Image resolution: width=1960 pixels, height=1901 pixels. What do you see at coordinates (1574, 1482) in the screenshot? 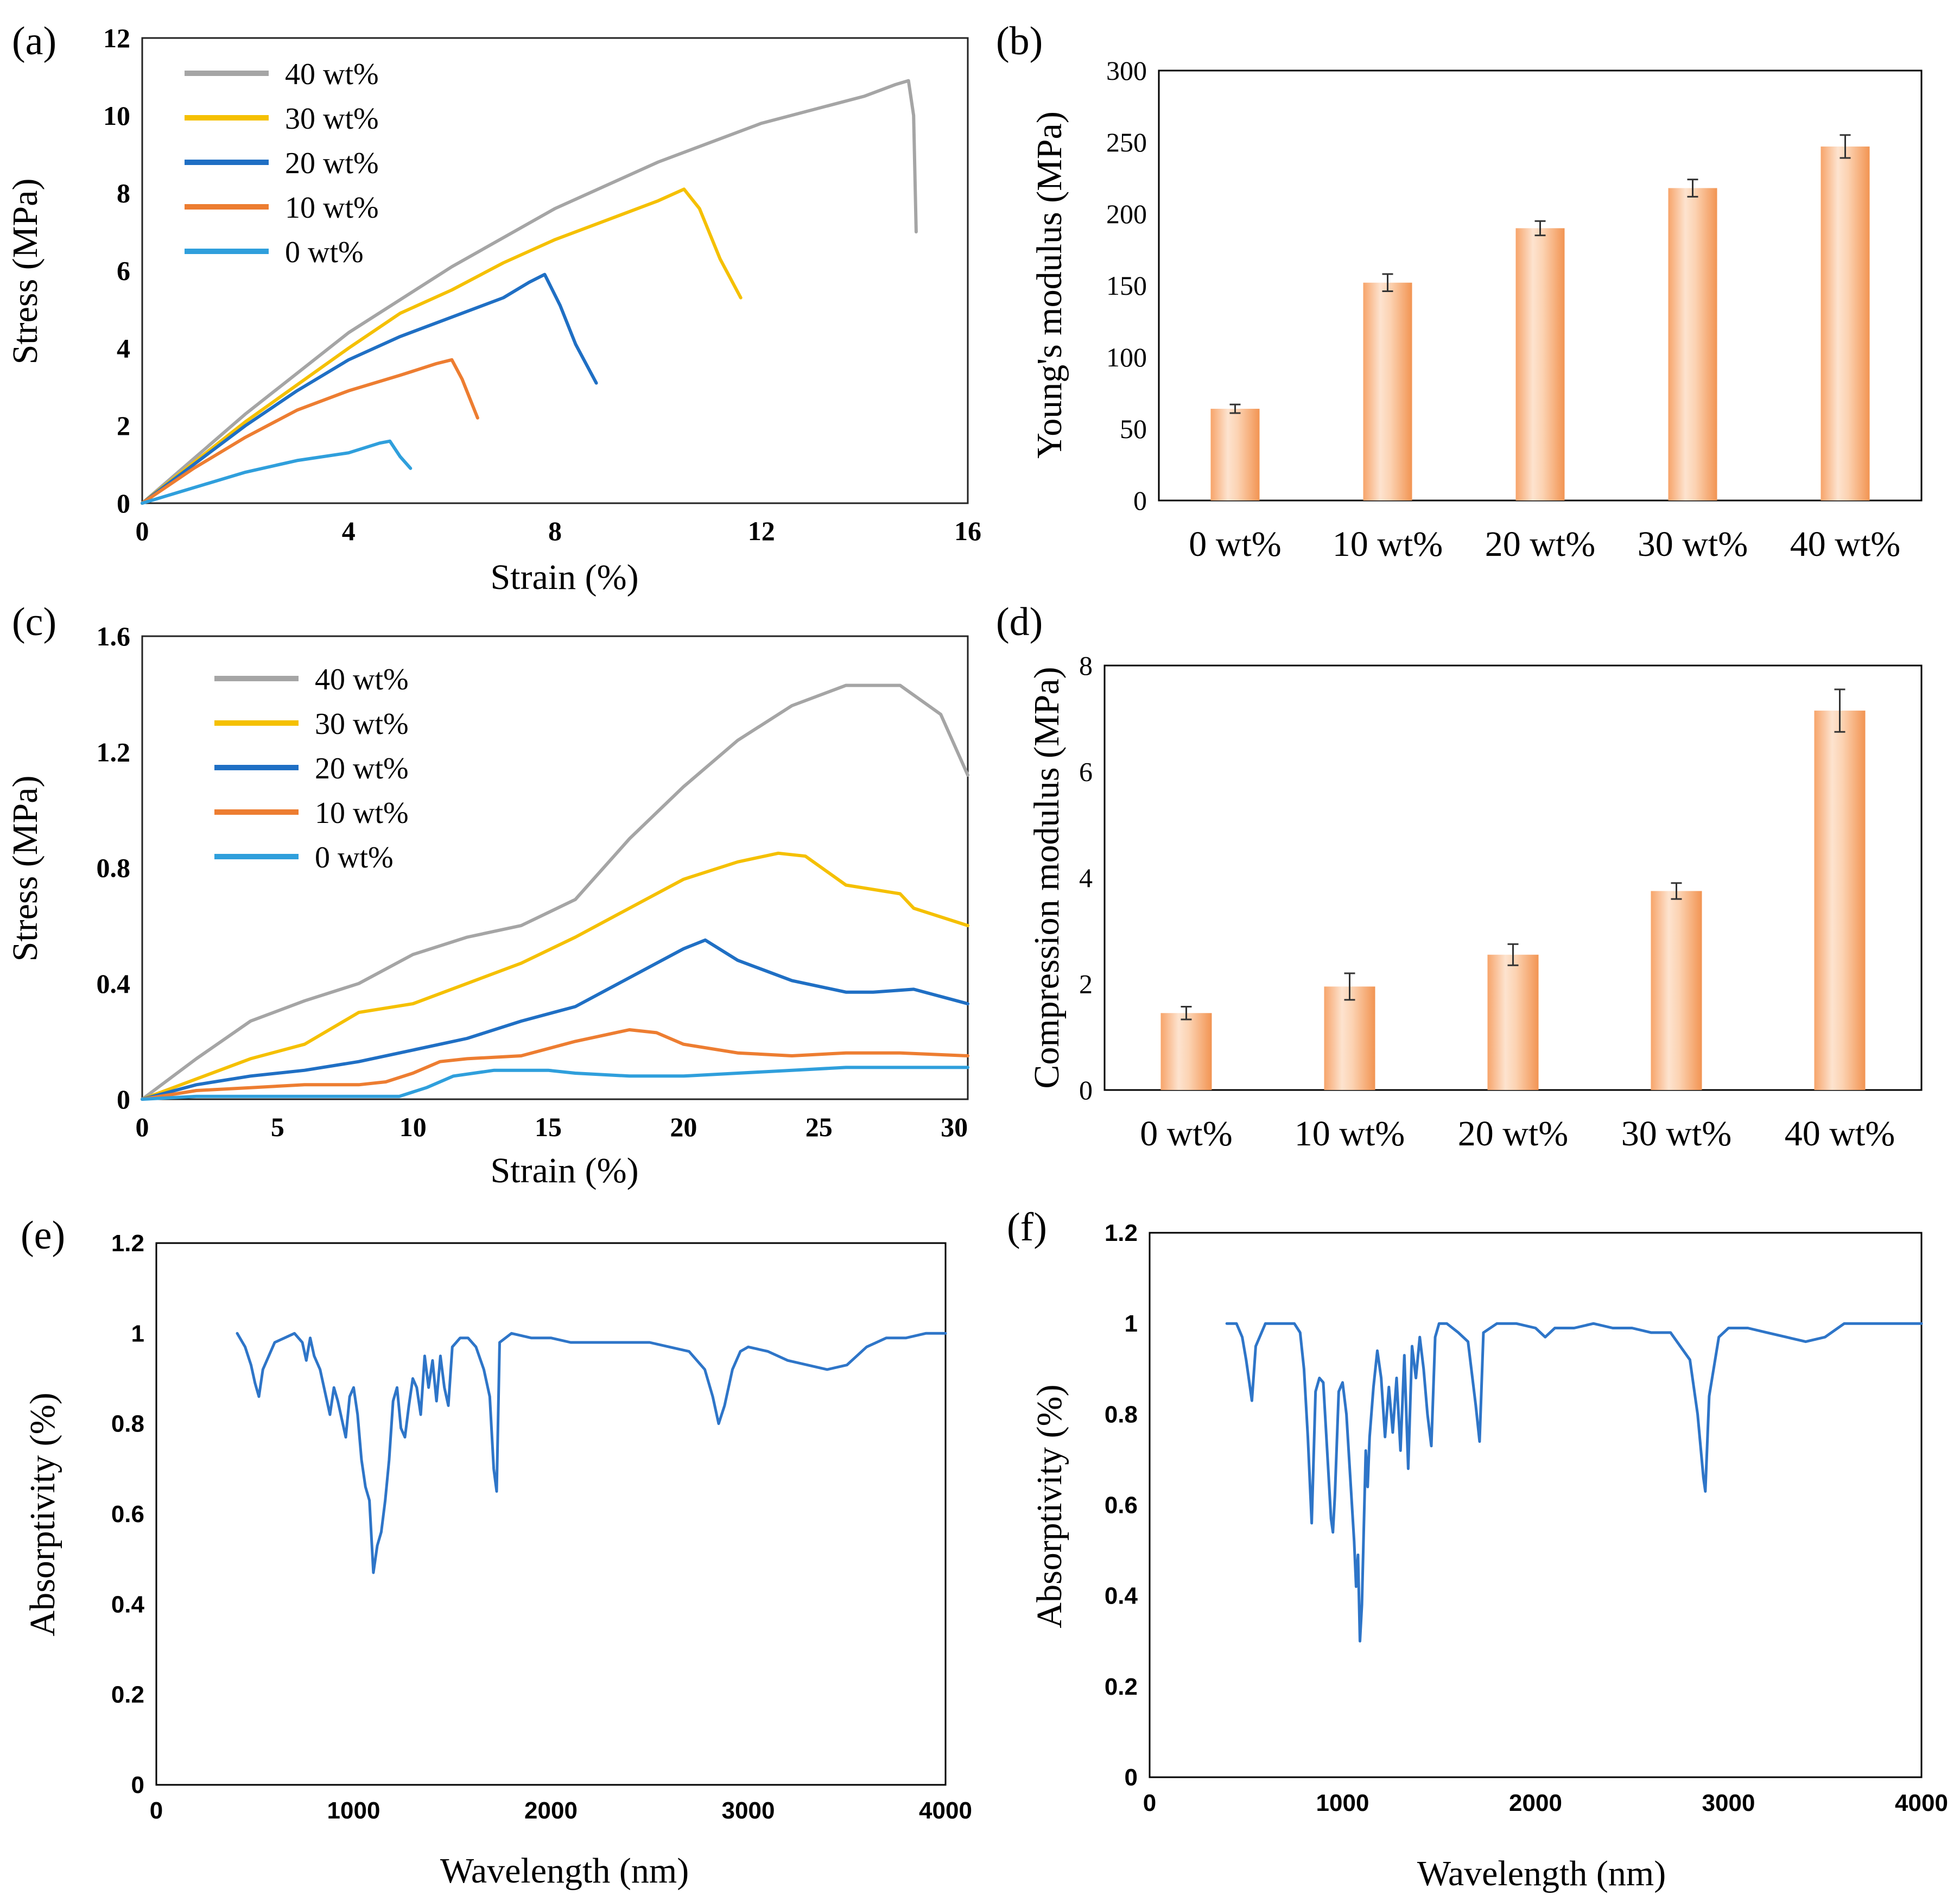
I see `series-line-spectrum` at bounding box center [1574, 1482].